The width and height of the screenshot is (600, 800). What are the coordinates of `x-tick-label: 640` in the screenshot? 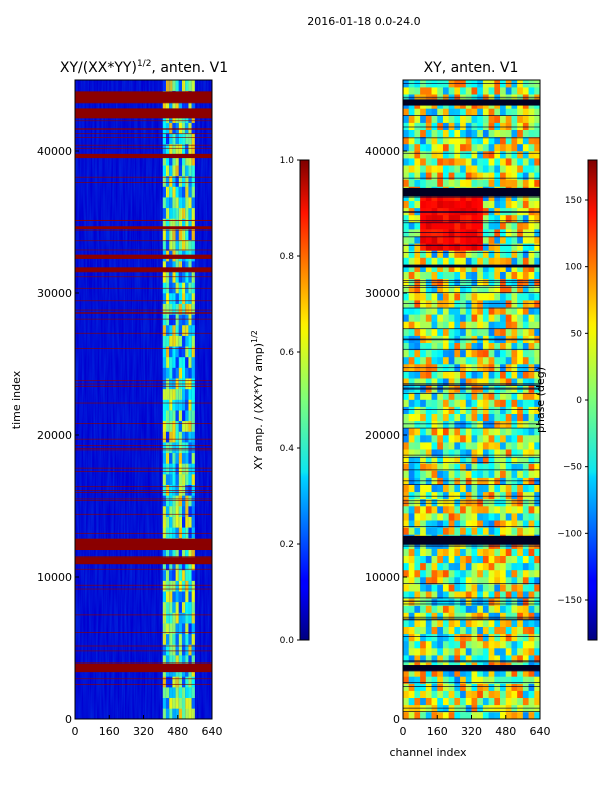 It's located at (540, 731).